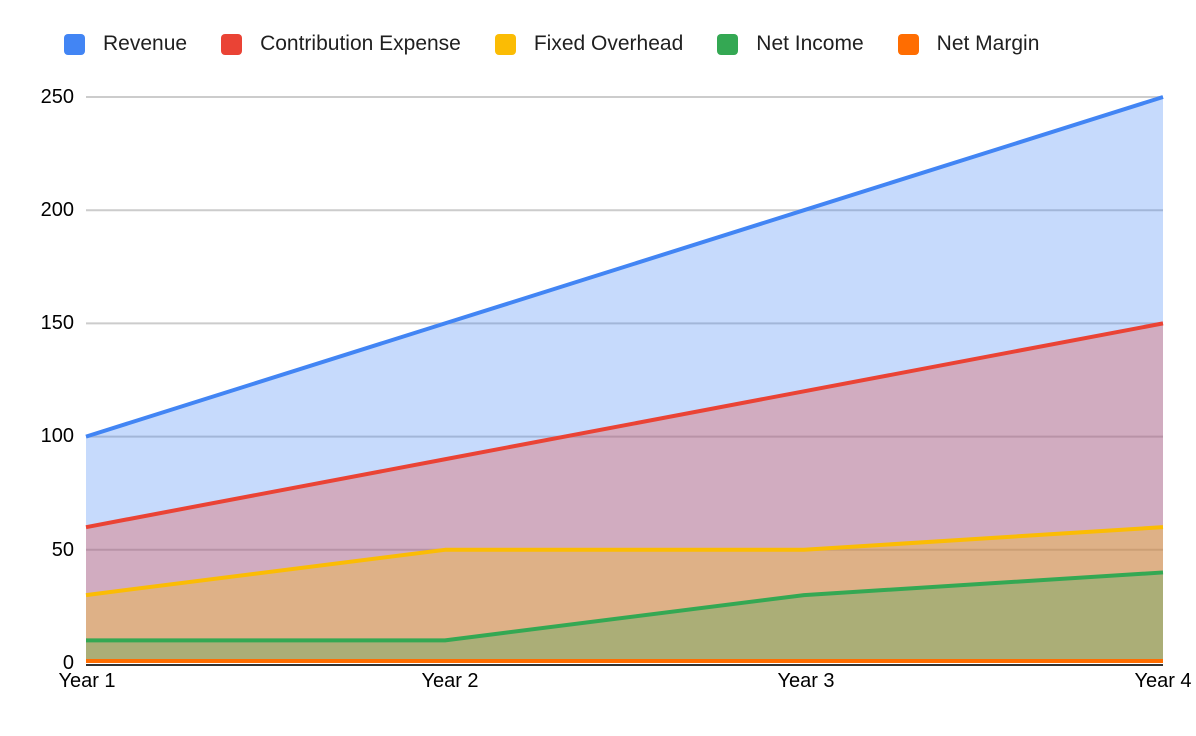  I want to click on legend-item-net-margin: Net Margin, so click(968, 44).